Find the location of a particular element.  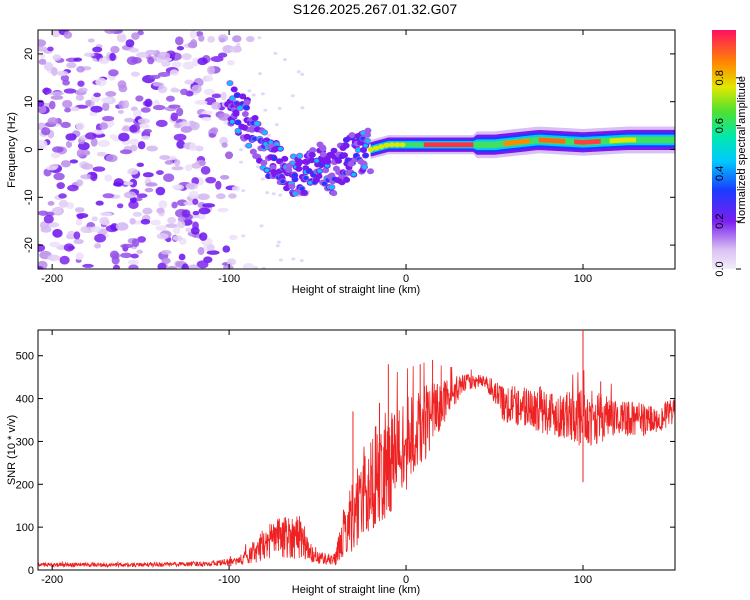

x-tick-label: 0 is located at coordinates (406, 279).